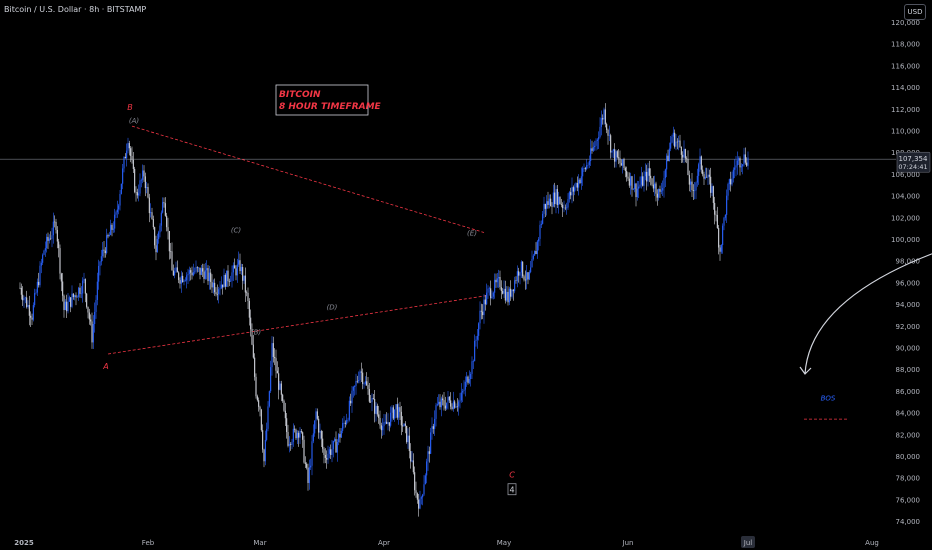  Describe the element at coordinates (905, 66) in the screenshot. I see `y-tick-label: 116,000` at that location.